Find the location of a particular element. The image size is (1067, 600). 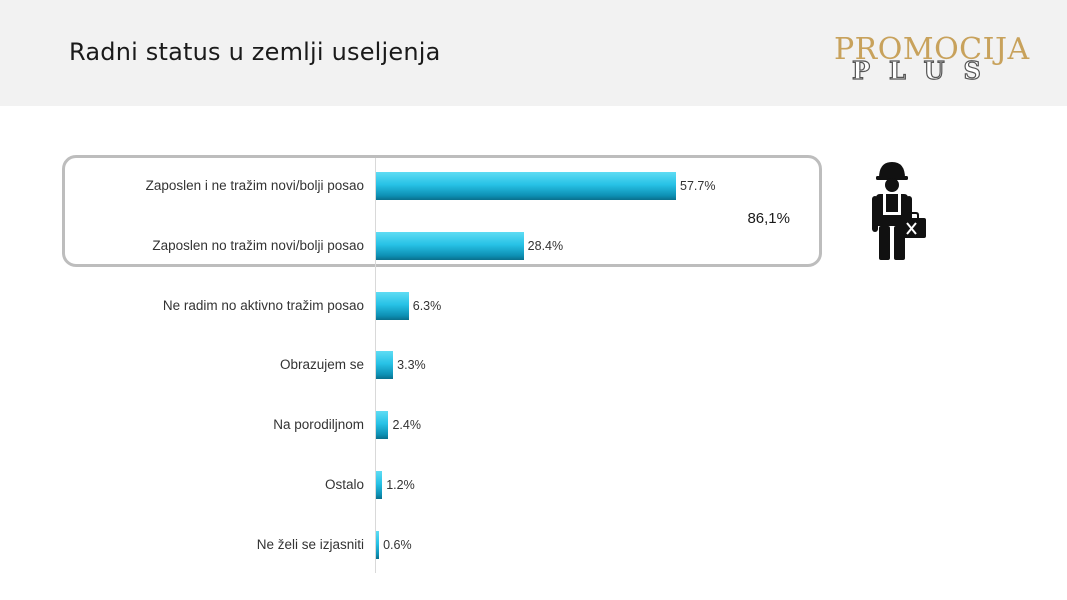

category-label: Ostalo is located at coordinates (344, 484).